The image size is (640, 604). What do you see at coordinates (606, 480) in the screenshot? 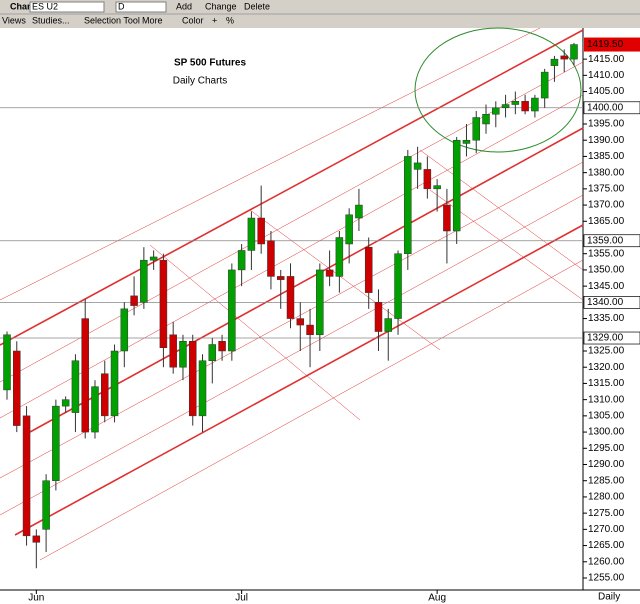
I see `y-tick-label: 1285.00` at bounding box center [606, 480].